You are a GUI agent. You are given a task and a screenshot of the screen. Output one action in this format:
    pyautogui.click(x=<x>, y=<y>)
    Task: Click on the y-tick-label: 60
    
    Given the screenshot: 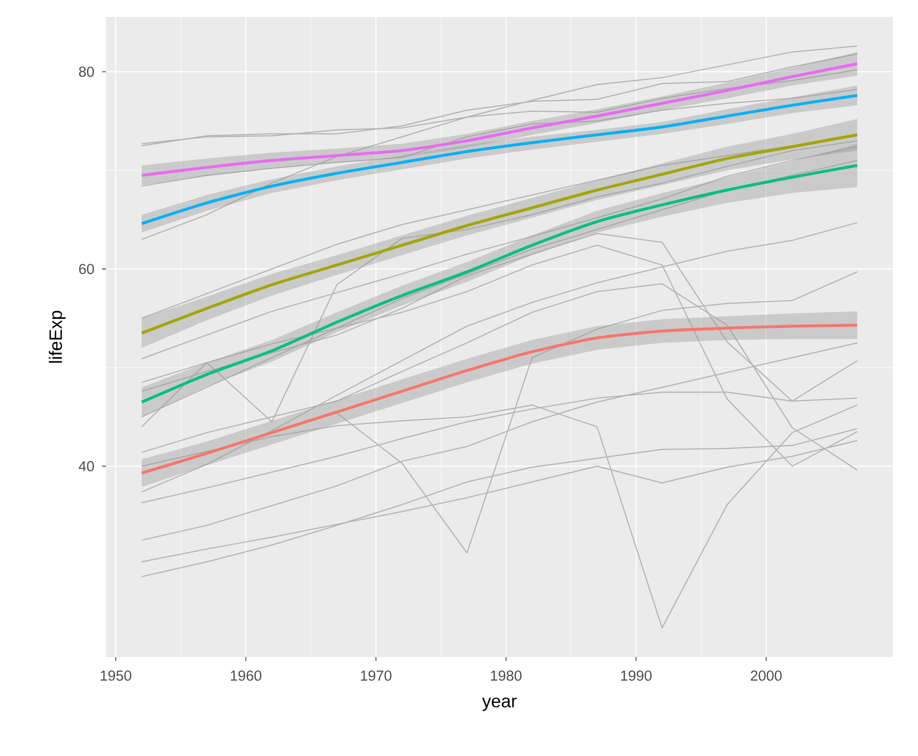 What is the action you would take?
    pyautogui.click(x=86, y=269)
    